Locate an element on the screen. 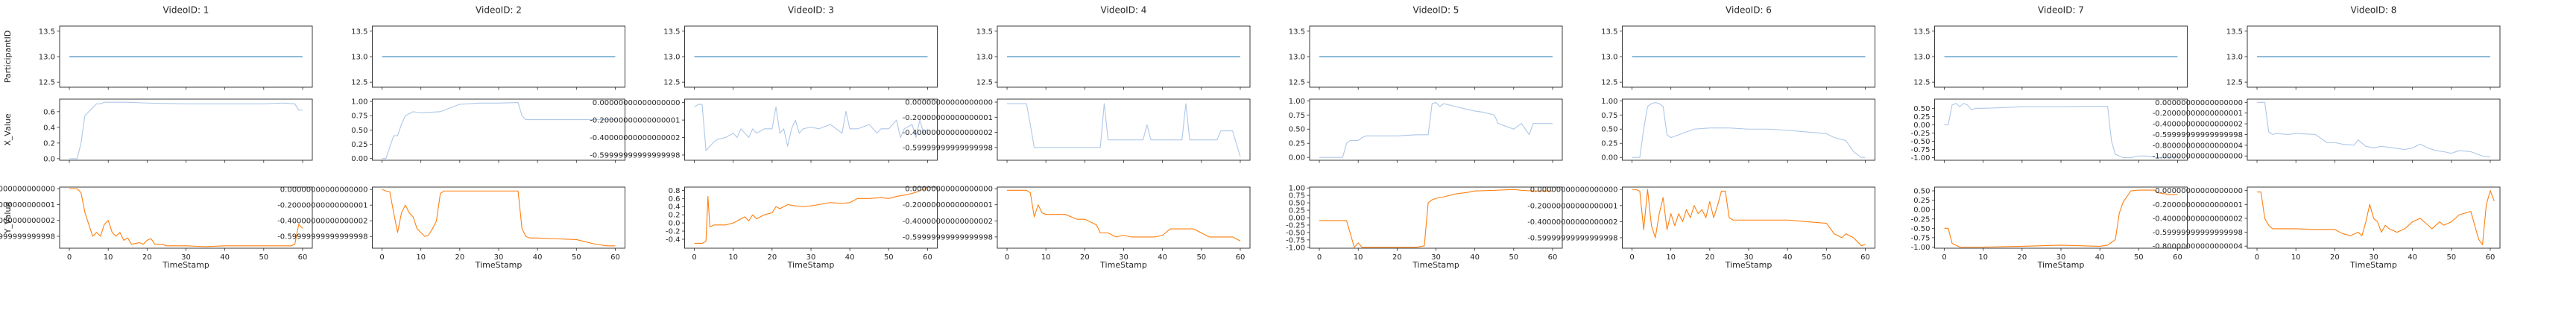 This screenshot has width=2576, height=322. panel-title: VideoID: 7 is located at coordinates (2061, 10).